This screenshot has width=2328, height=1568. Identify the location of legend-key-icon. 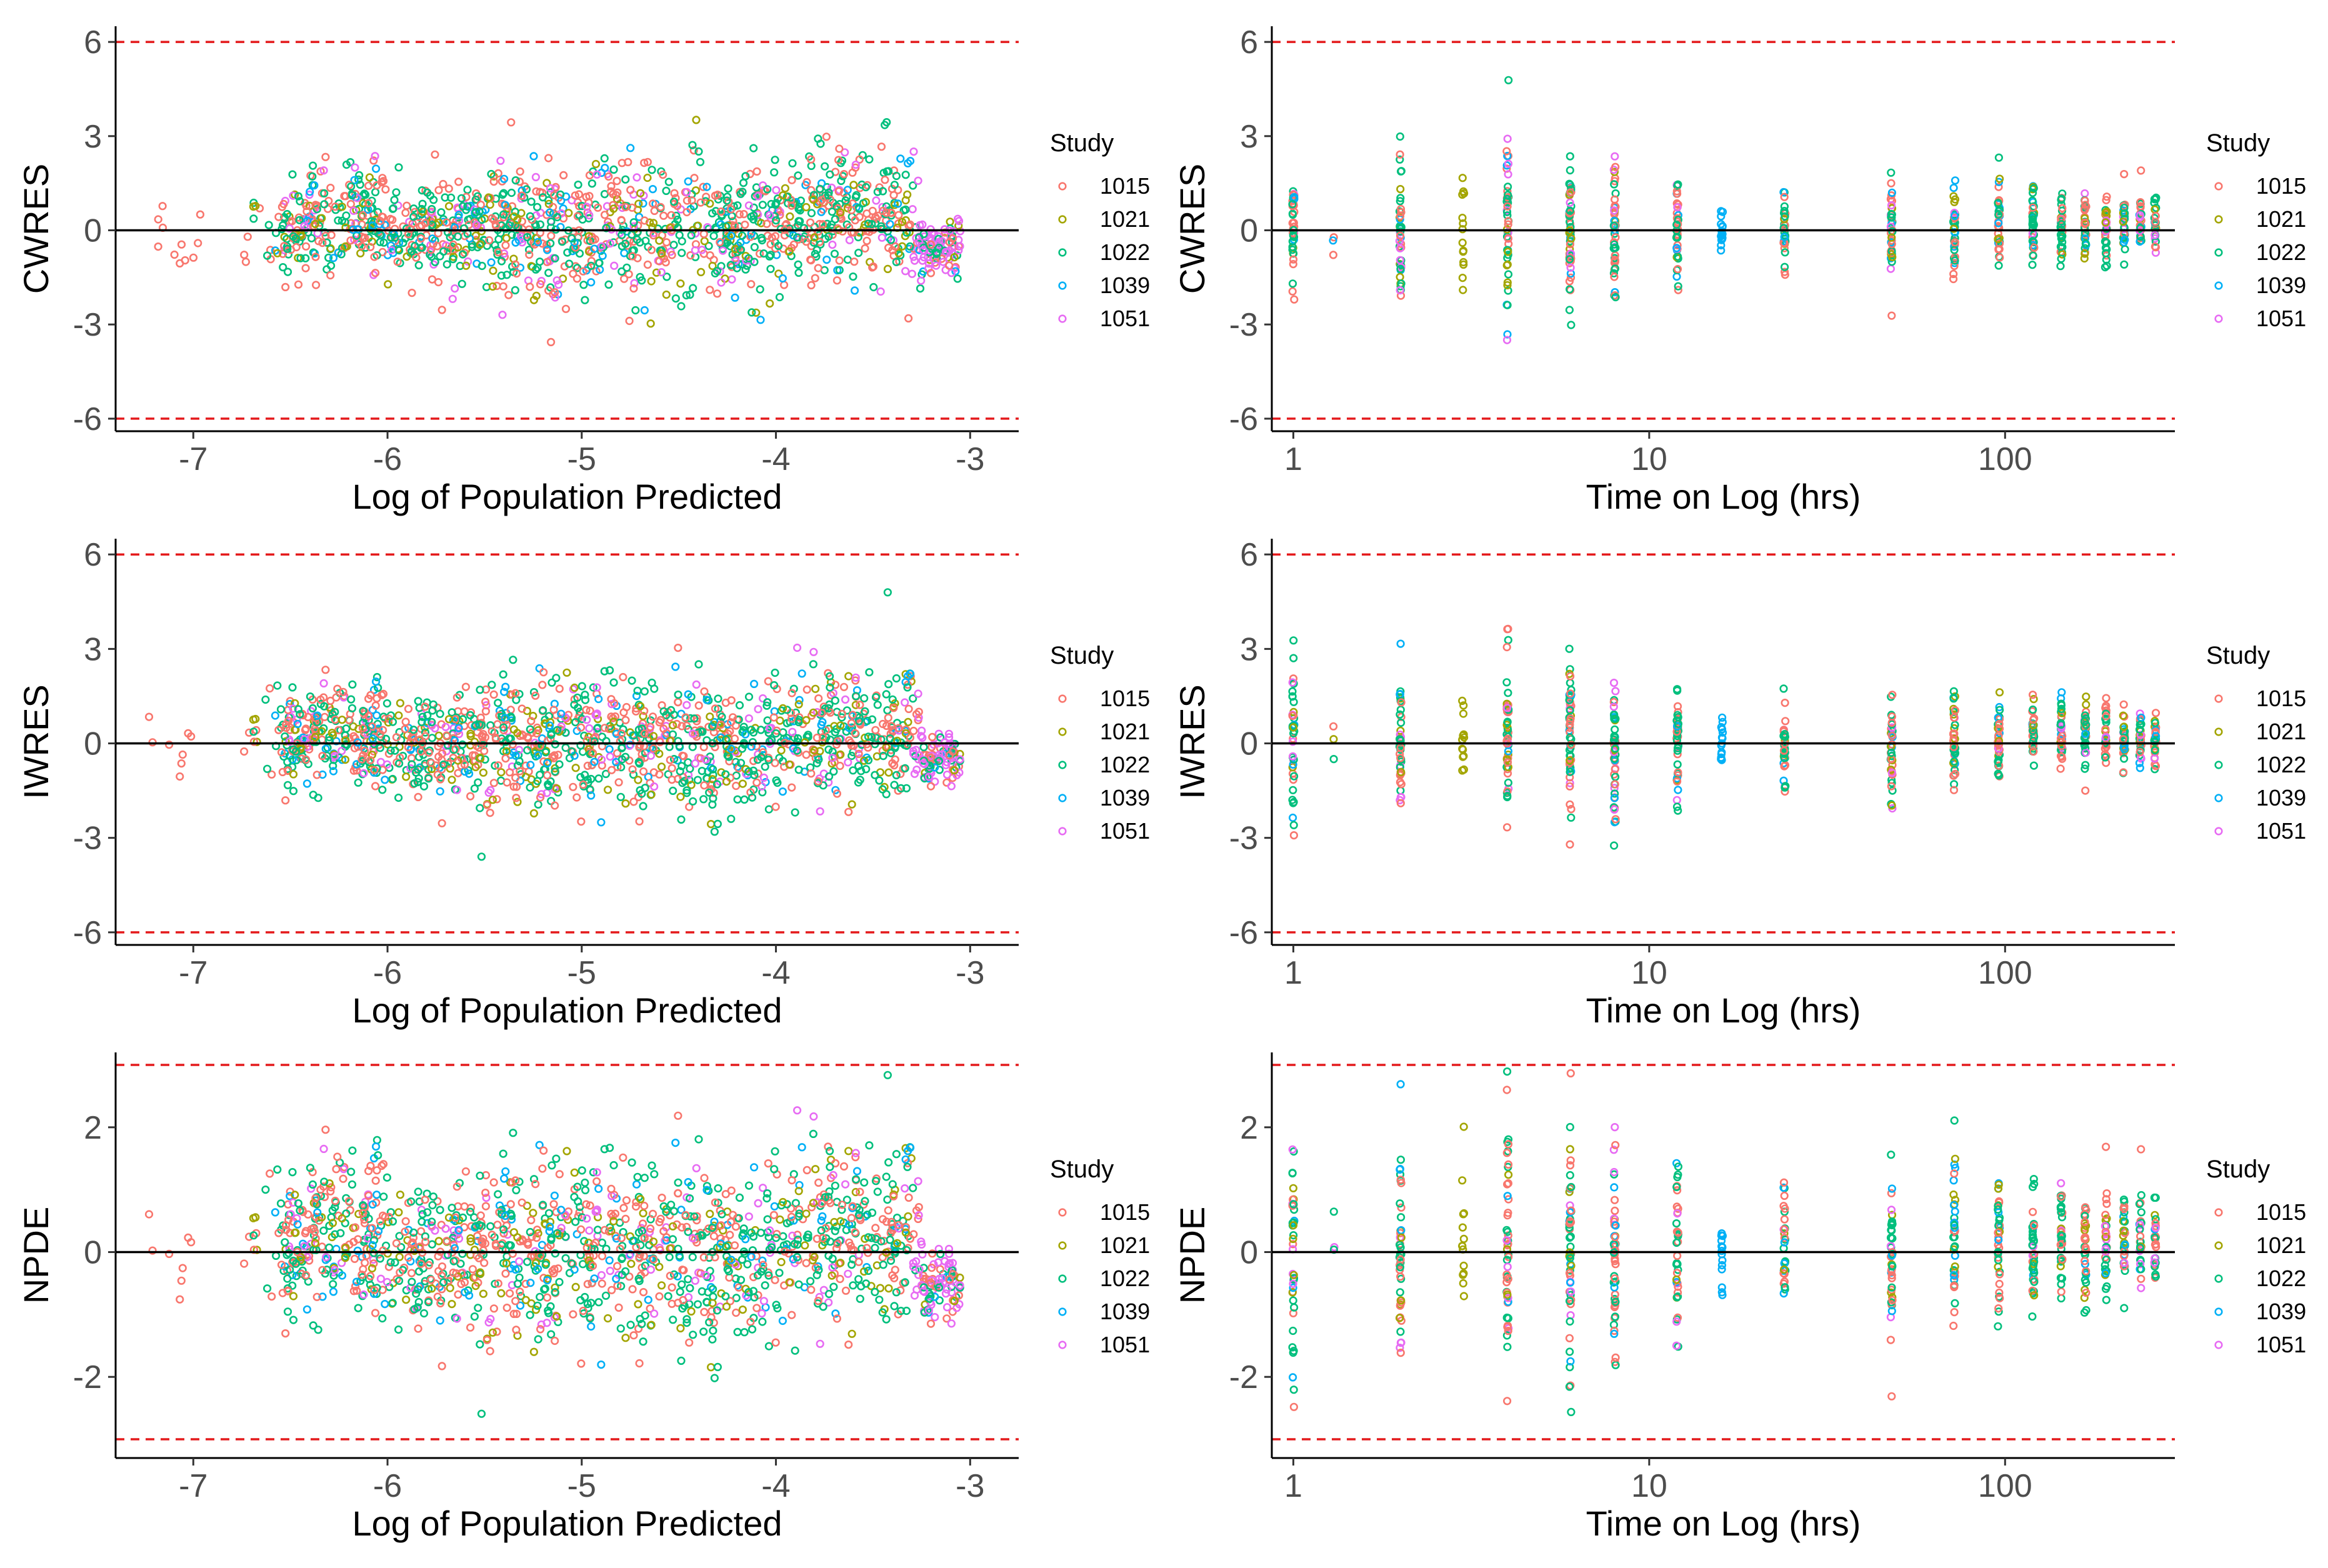
(2219, 285).